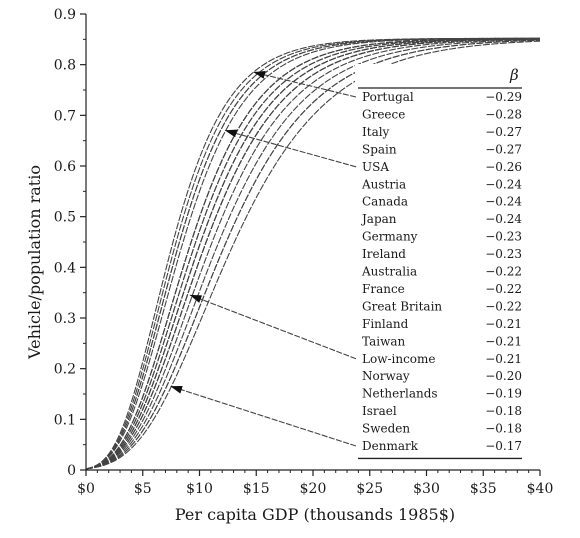 The width and height of the screenshot is (580, 538). Describe the element at coordinates (540, 489) in the screenshot. I see `x-tick-label-8: $40` at that location.